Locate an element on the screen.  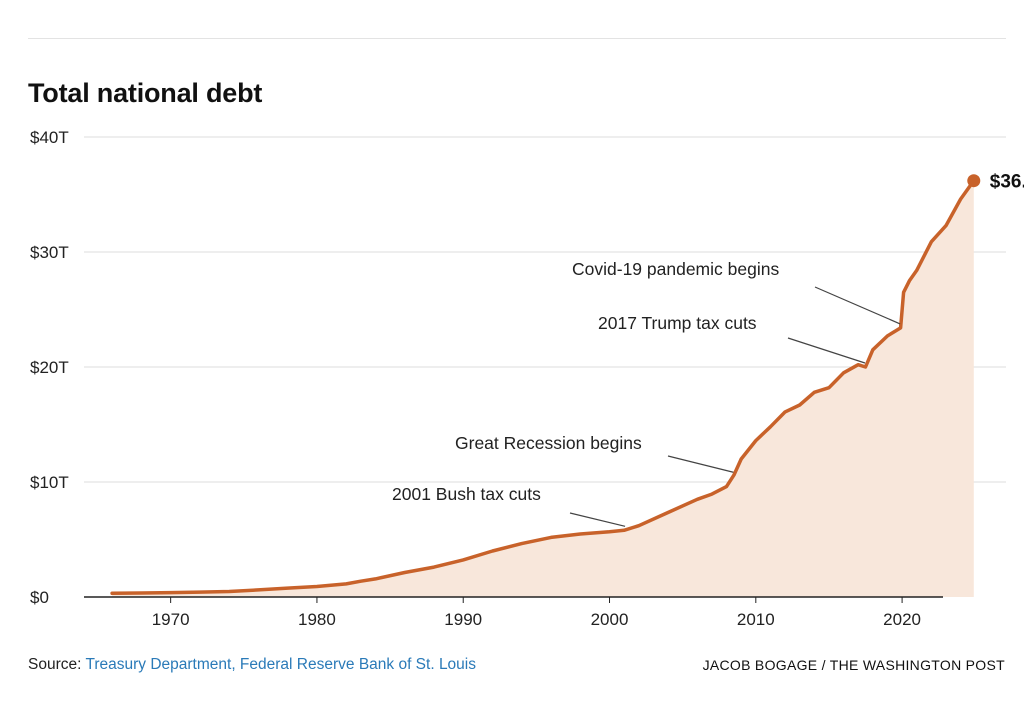
x-tick-label: 1990 is located at coordinates (463, 619).